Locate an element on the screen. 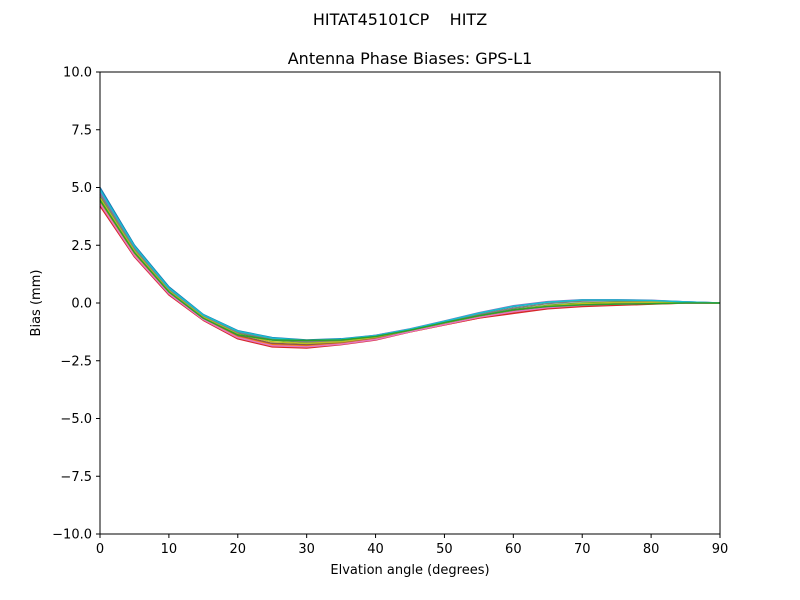 Image resolution: width=800 pixels, height=600 pixels. x-tick-label: 80 is located at coordinates (651, 549).